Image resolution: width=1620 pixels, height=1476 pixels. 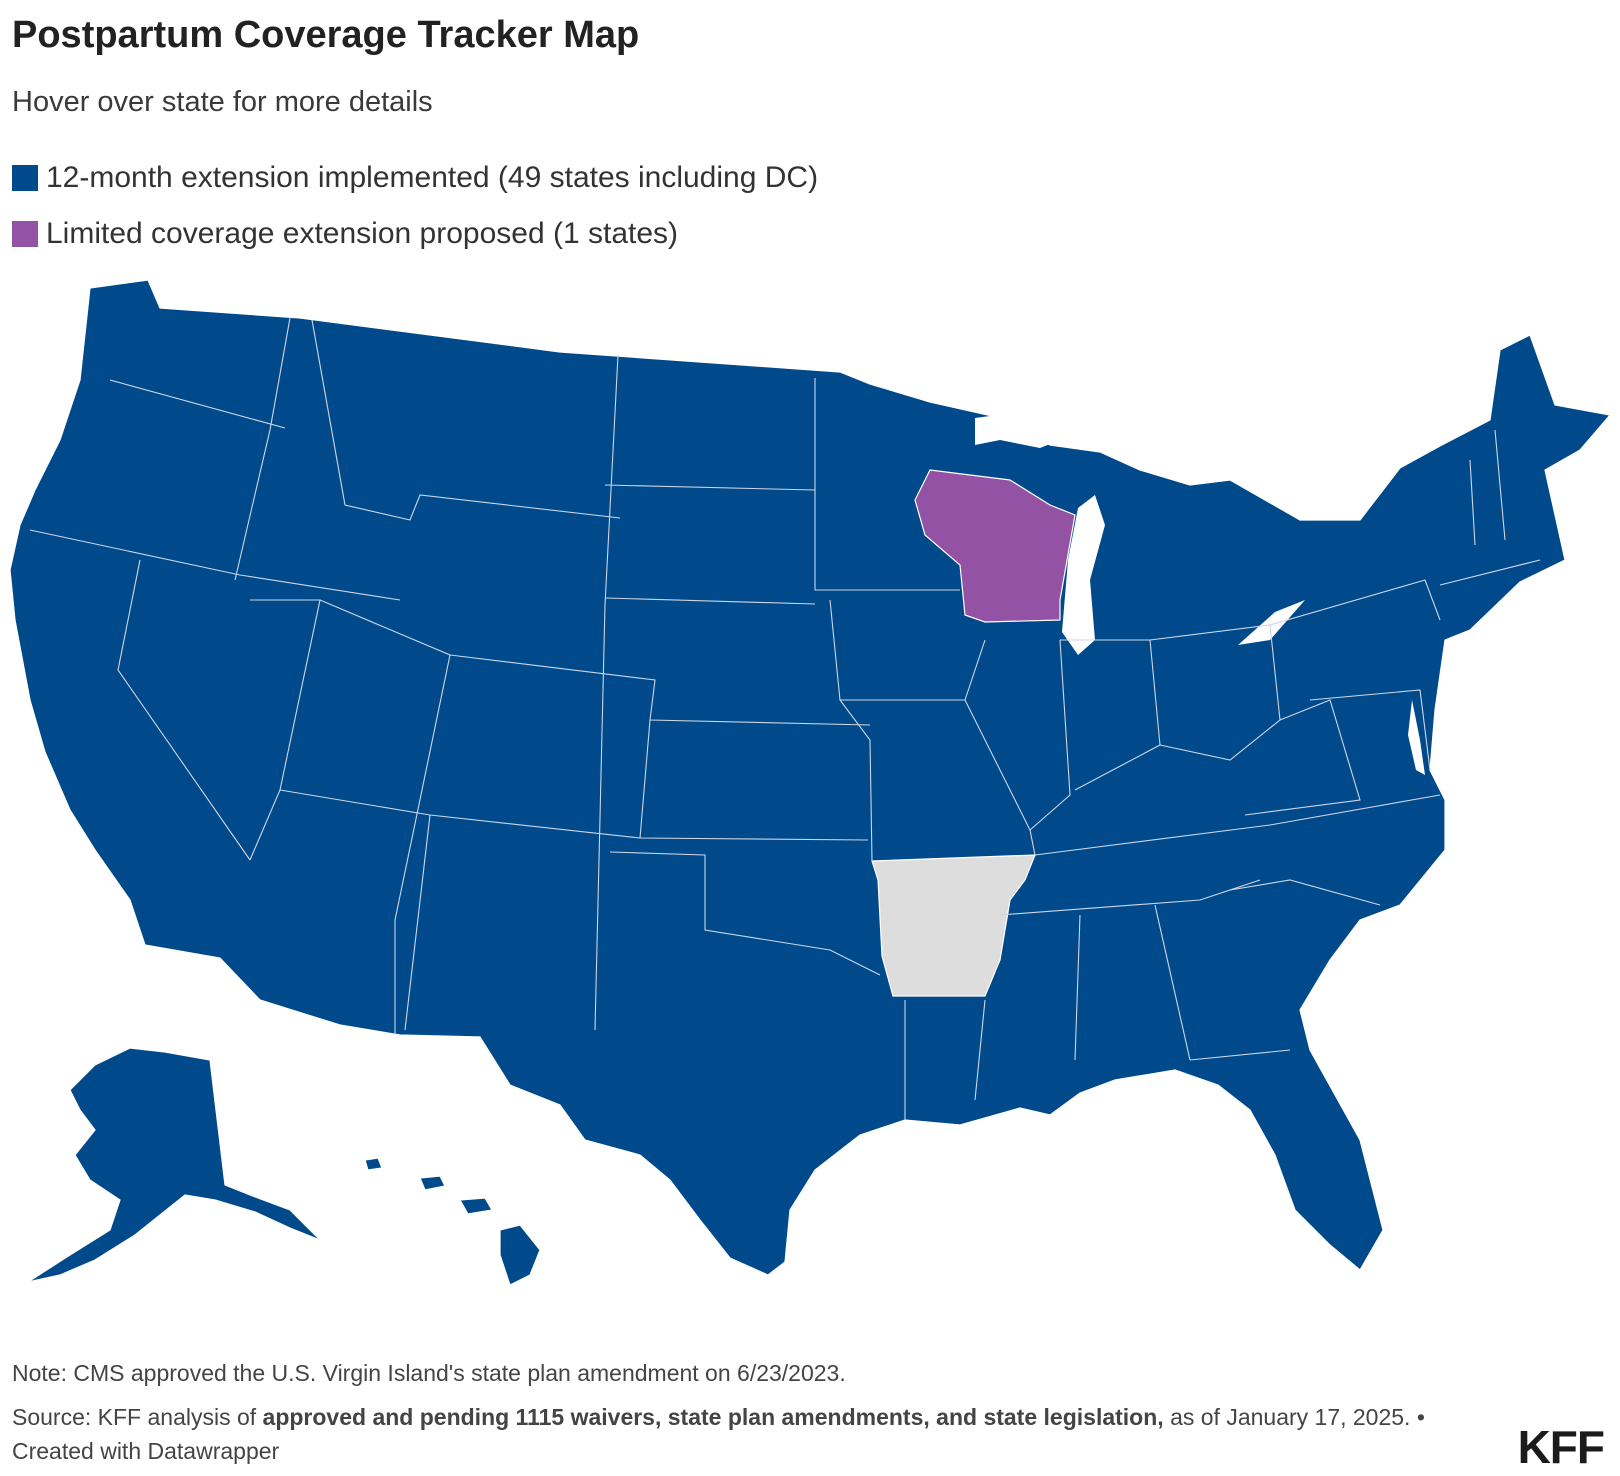 What do you see at coordinates (1017, 430) in the screenshot?
I see `lake-superior` at bounding box center [1017, 430].